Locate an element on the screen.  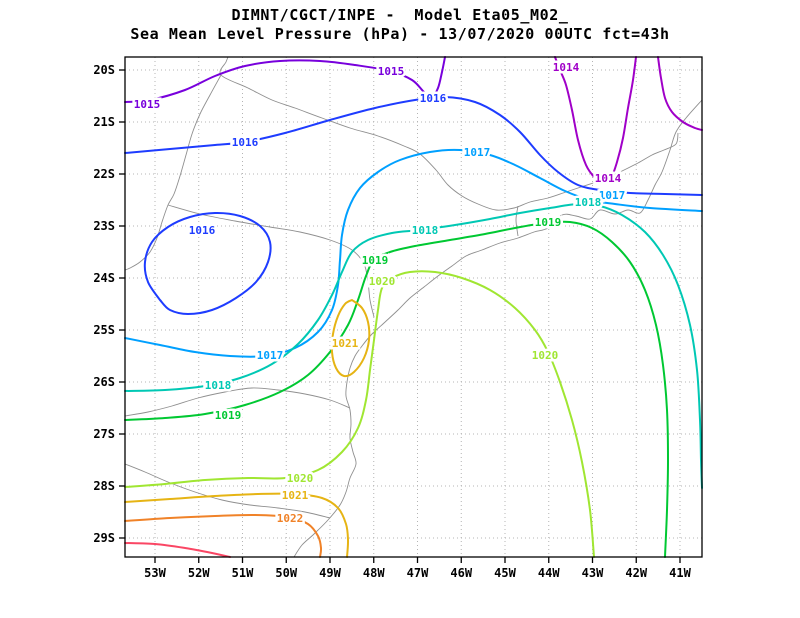
y-axis-label: 28S is located at coordinates (104, 486).